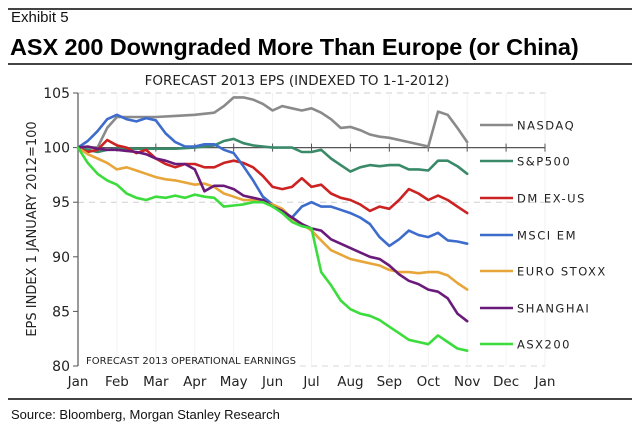 The height and width of the screenshot is (433, 640). I want to click on x-tick-labels: Jan Feb Mar Apr May Jun Jul Aug Sep Oct Nov Dec Jan, so click(311, 382).